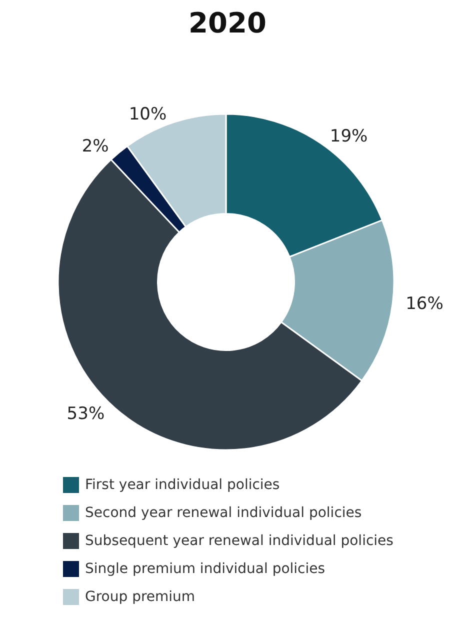 Image resolution: width=455 pixels, height=619 pixels. Describe the element at coordinates (95, 146) in the screenshot. I see `data-label: 2%` at that location.